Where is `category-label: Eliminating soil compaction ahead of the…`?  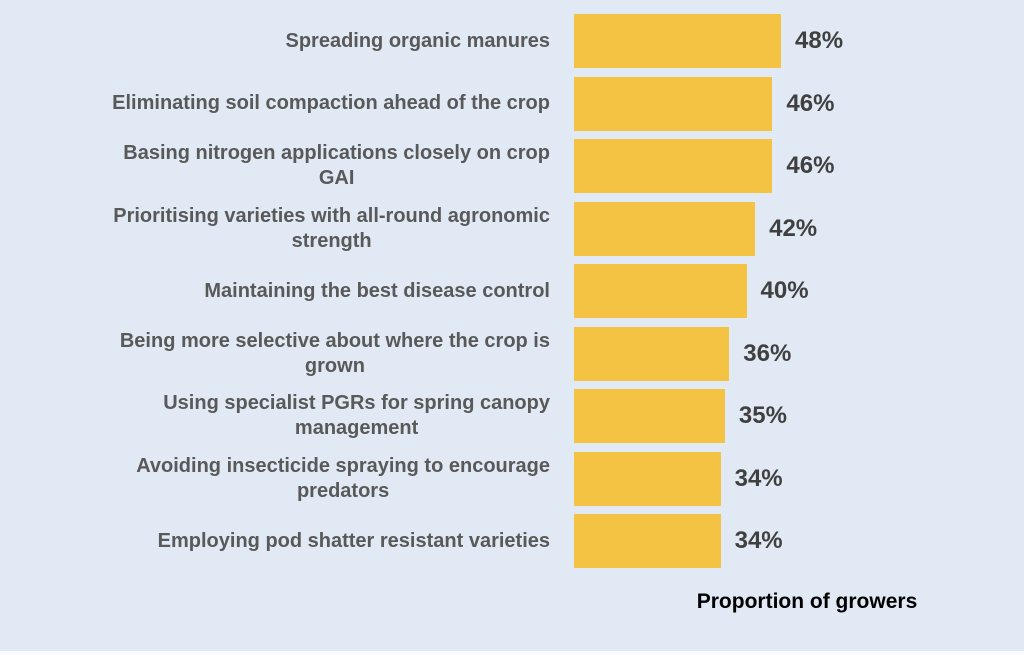 category-label: Eliminating soil compaction ahead of the… is located at coordinates (331, 103).